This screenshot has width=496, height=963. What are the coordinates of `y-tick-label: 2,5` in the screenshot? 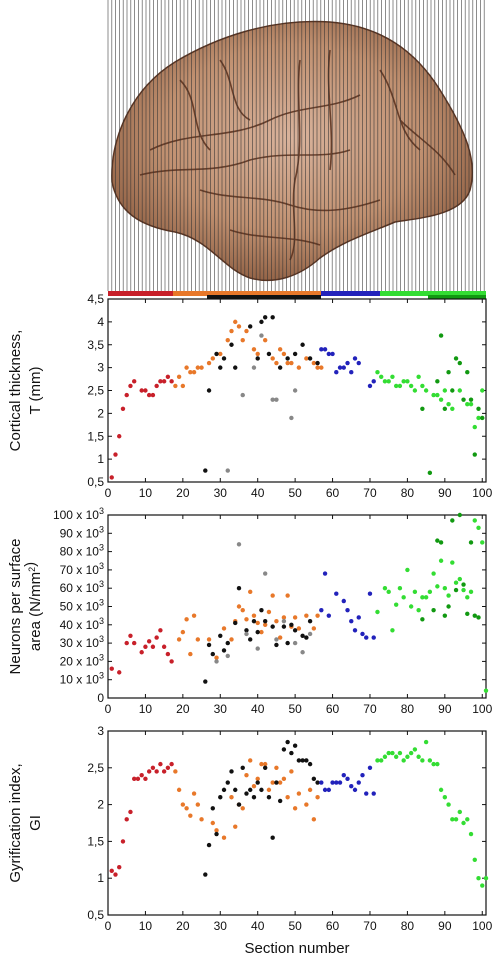 It's located at (95, 391).